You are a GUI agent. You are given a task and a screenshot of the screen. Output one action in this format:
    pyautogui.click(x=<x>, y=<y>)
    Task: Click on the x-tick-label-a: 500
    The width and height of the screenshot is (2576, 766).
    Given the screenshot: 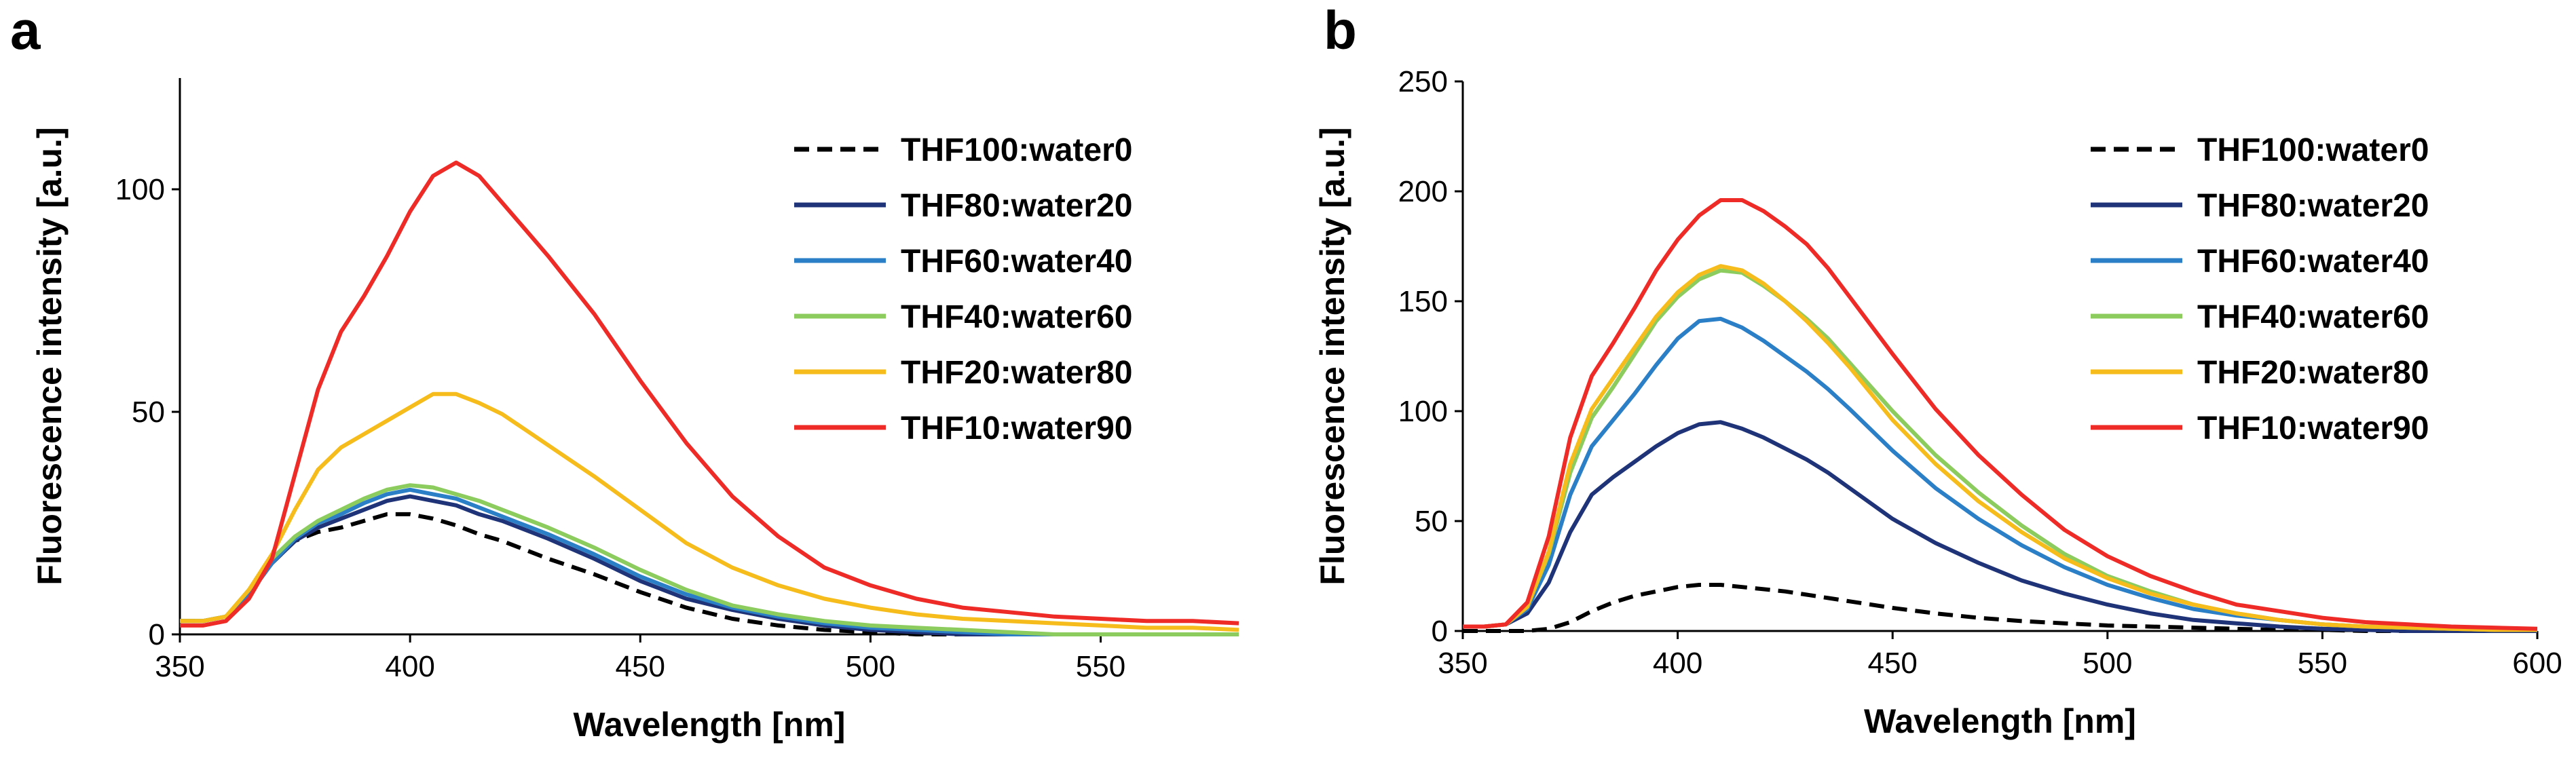 What is the action you would take?
    pyautogui.click(x=871, y=666)
    